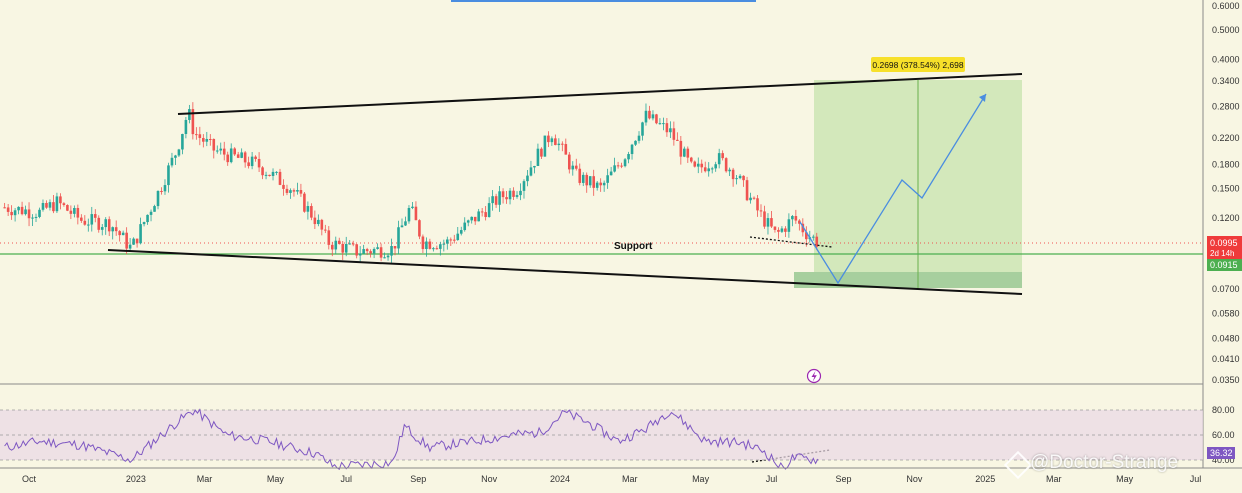 The image size is (1242, 493). What do you see at coordinates (814, 376) in the screenshot?
I see `lightning-icon` at bounding box center [814, 376].